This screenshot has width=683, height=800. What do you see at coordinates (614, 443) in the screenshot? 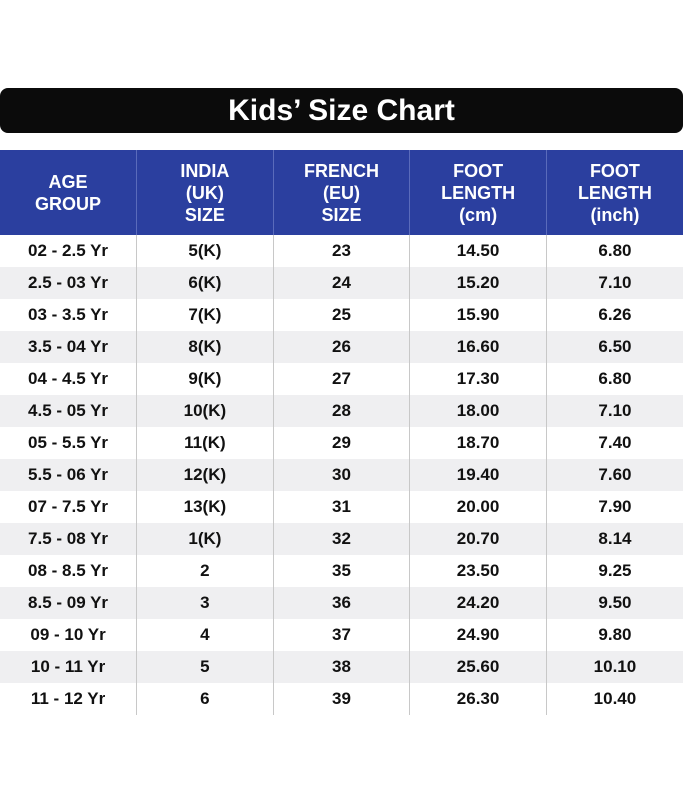
I see `table-cell: 7.40` at bounding box center [614, 443].